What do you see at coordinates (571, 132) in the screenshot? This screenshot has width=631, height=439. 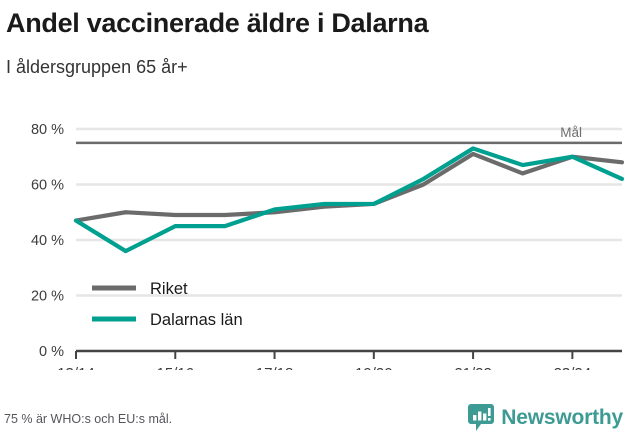 I see `goal-line-label: Mål` at bounding box center [571, 132].